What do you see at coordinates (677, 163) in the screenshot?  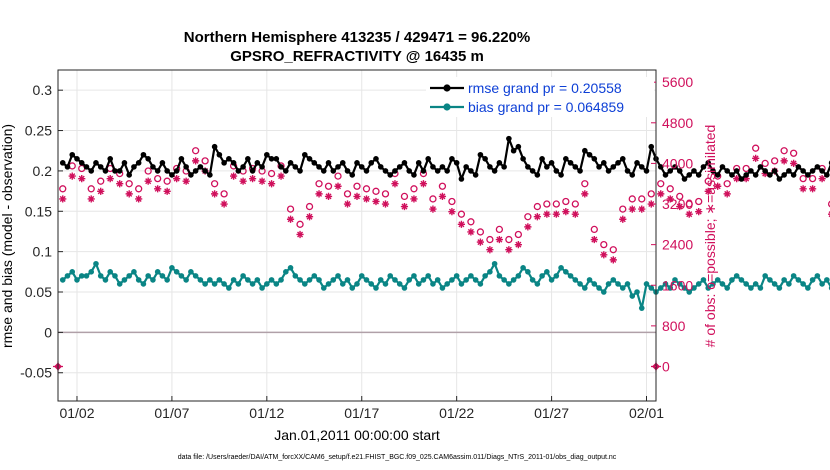 I see `right-tick-label: 4000` at bounding box center [677, 163].